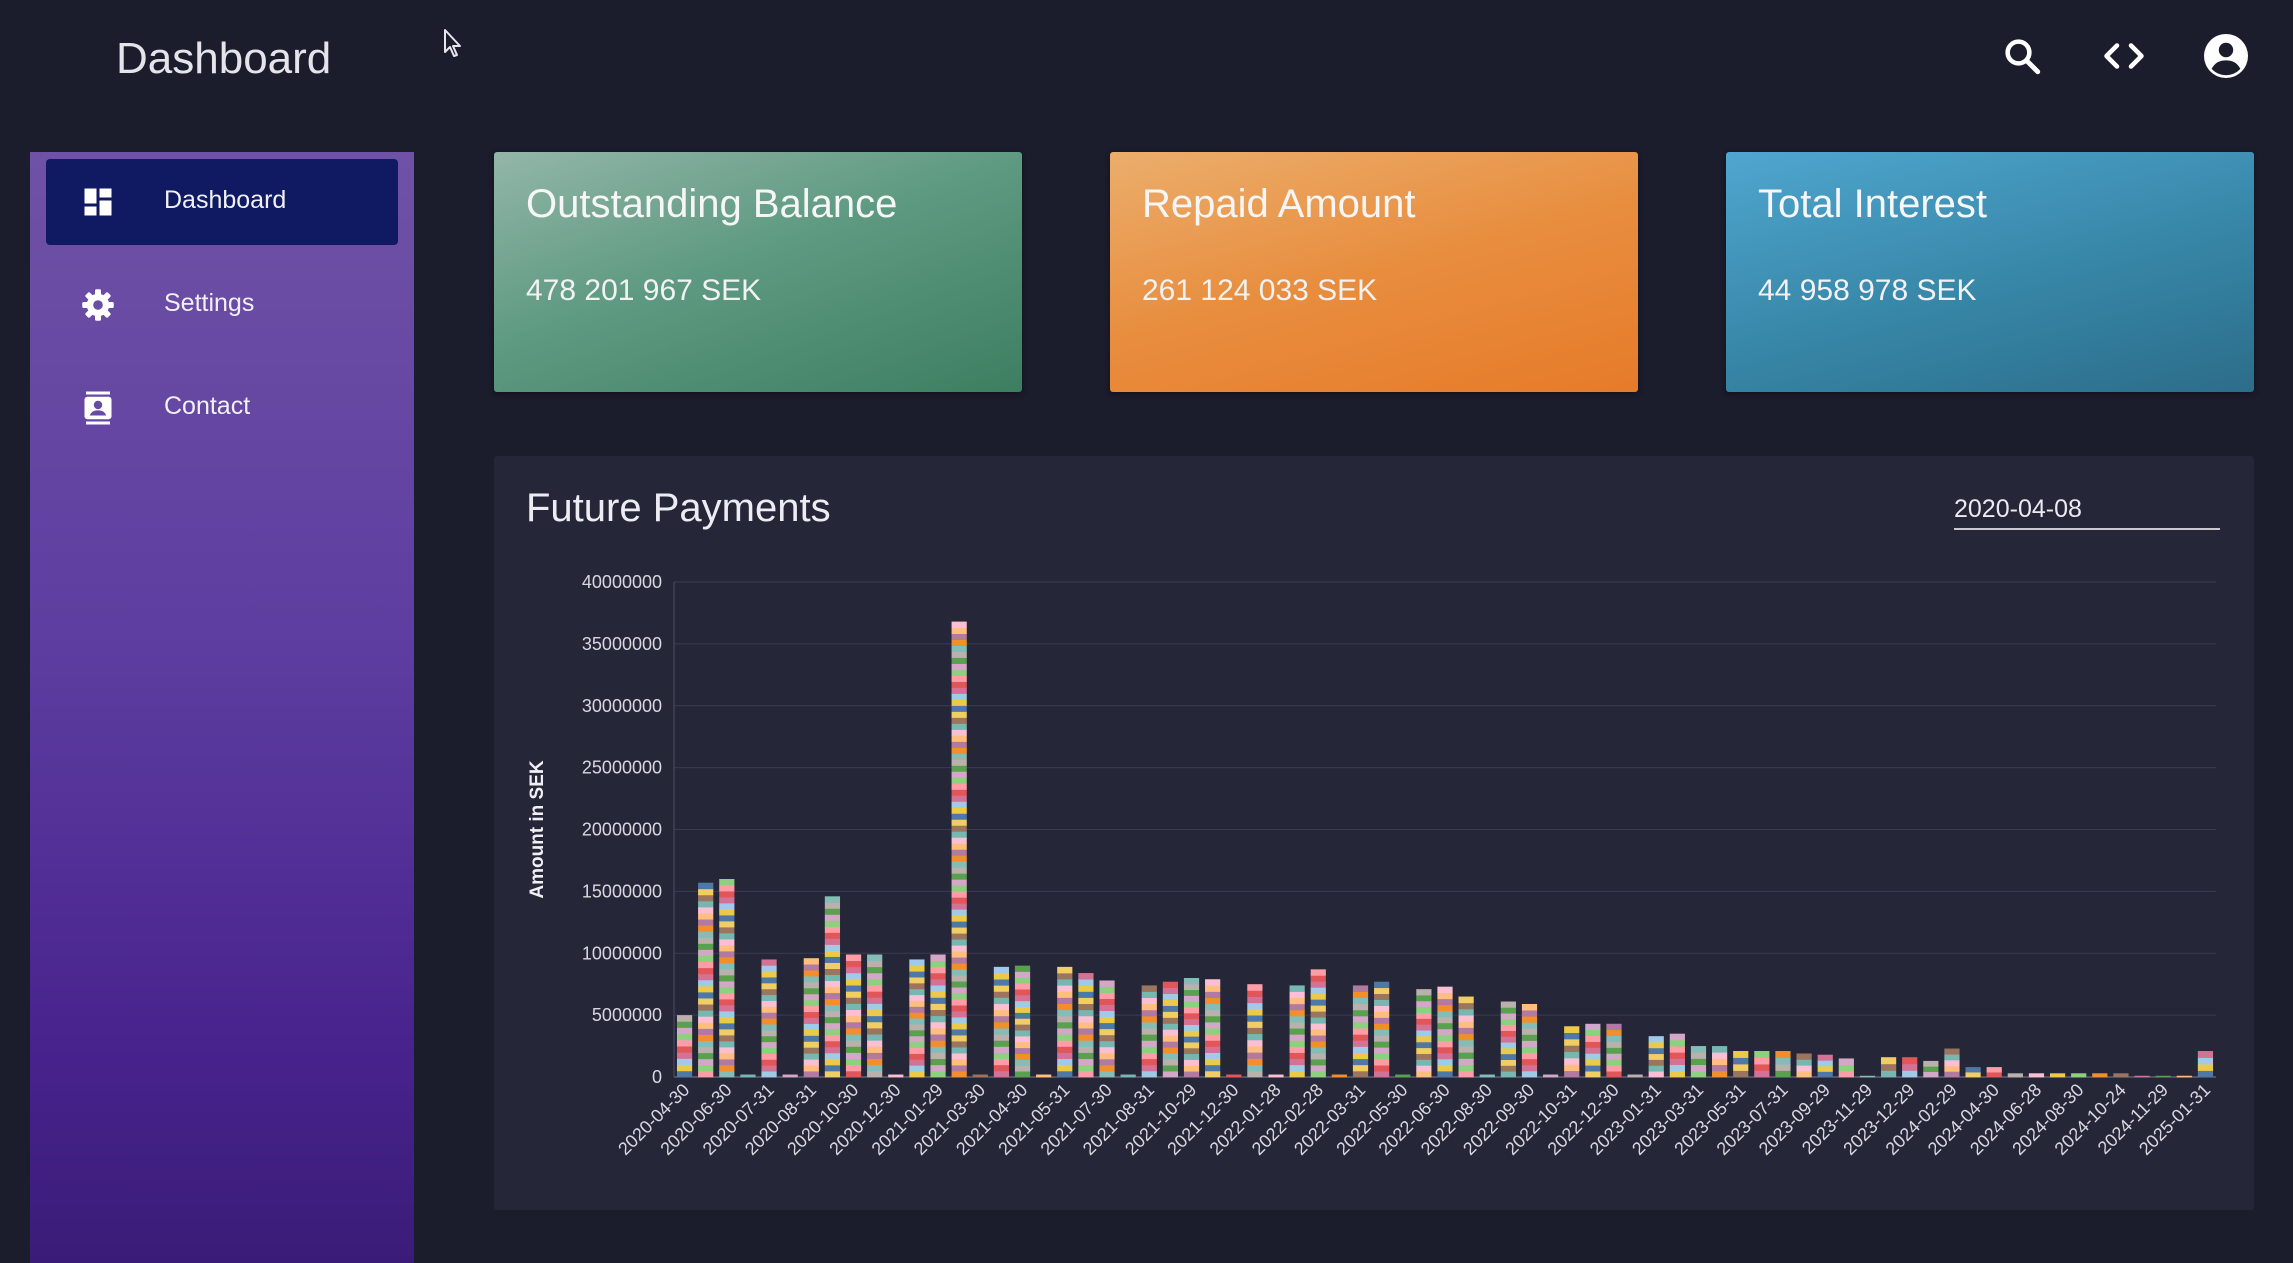 The image size is (2293, 1263). Describe the element at coordinates (222, 202) in the screenshot. I see `sidebar-item-dashboard: Dashboard` at that location.